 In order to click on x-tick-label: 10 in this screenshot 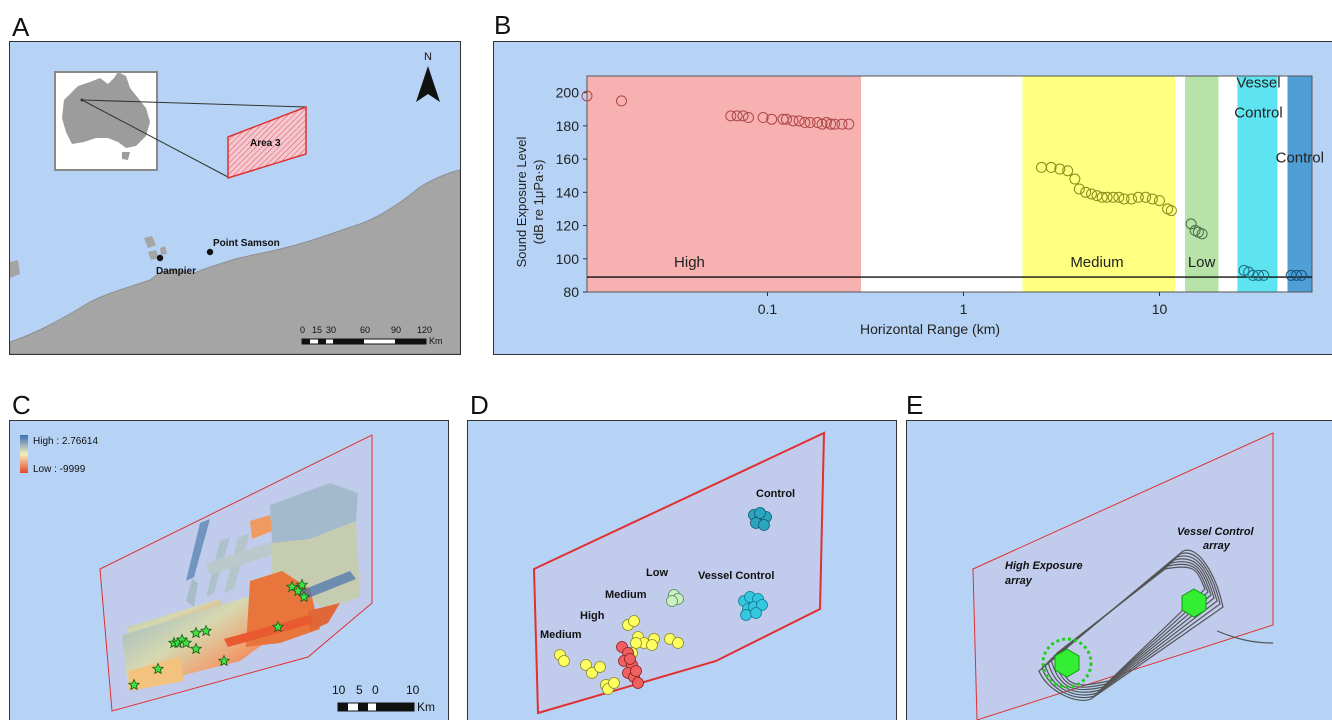, I will do `click(1160, 309)`.